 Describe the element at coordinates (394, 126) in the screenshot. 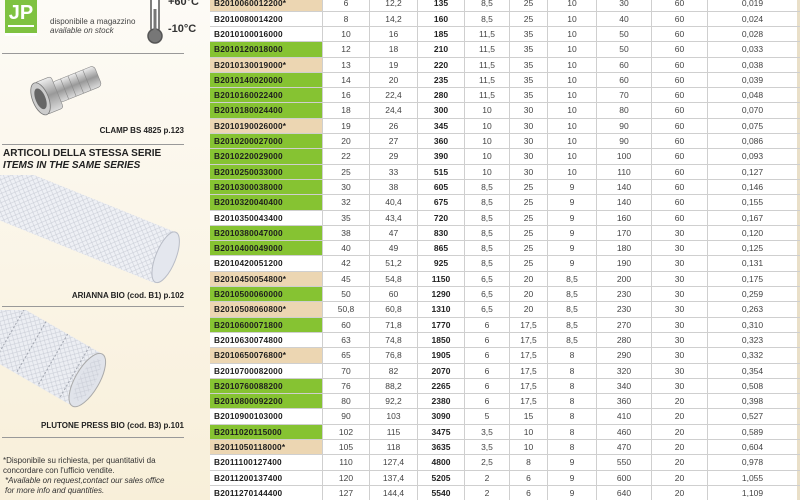

I see `table-cell: 26` at that location.